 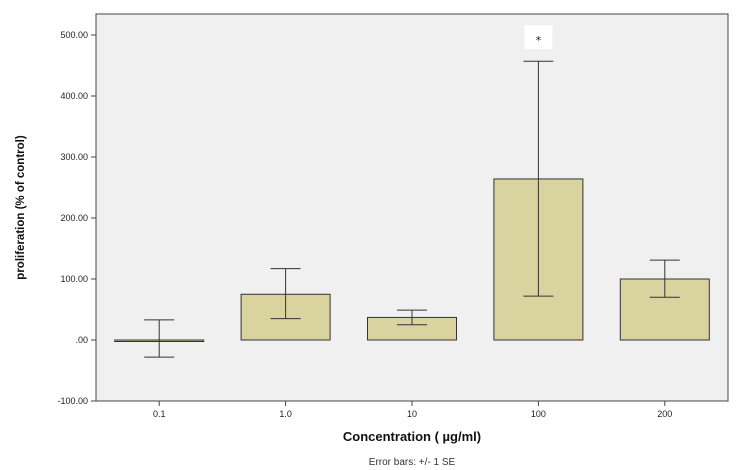 I want to click on y-tick-label: .00, so click(x=81, y=340).